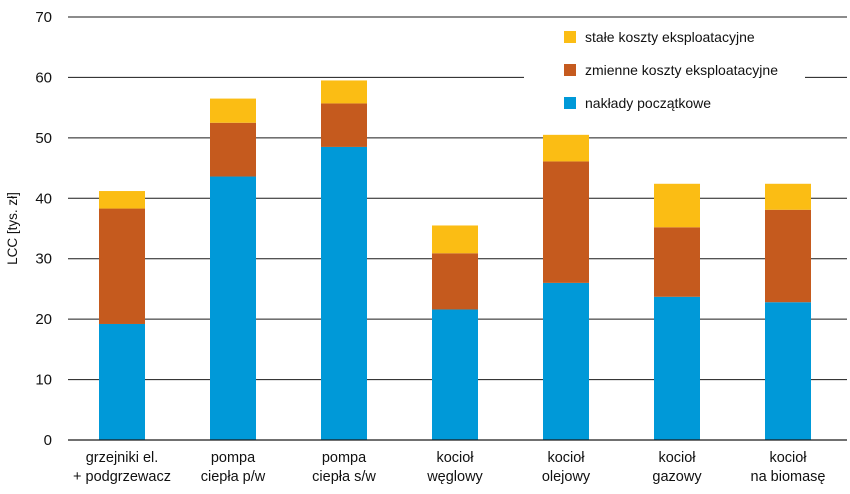 The image size is (850, 494). What do you see at coordinates (233, 477) in the screenshot?
I see `x-category-label: ciepła p/w` at bounding box center [233, 477].